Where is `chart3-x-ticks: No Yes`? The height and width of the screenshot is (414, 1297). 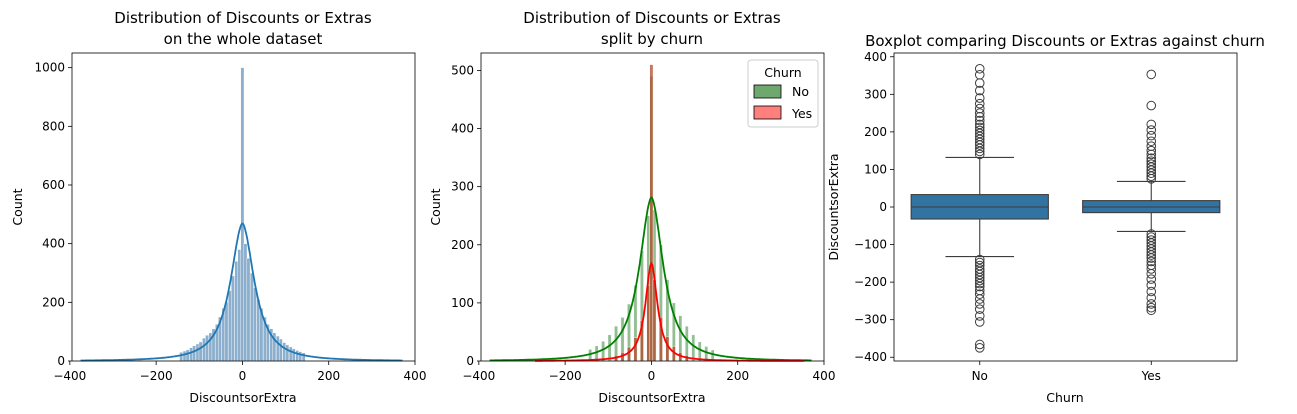 chart3-x-ticks: No Yes is located at coordinates (1066, 372).